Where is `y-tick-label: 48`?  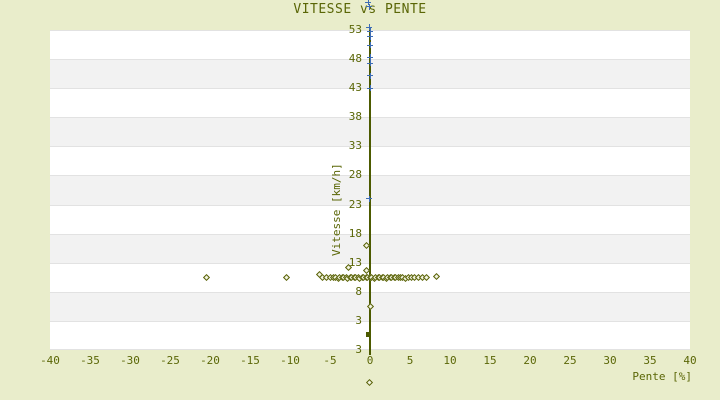 y-tick-label: 48 is located at coordinates (355, 59).